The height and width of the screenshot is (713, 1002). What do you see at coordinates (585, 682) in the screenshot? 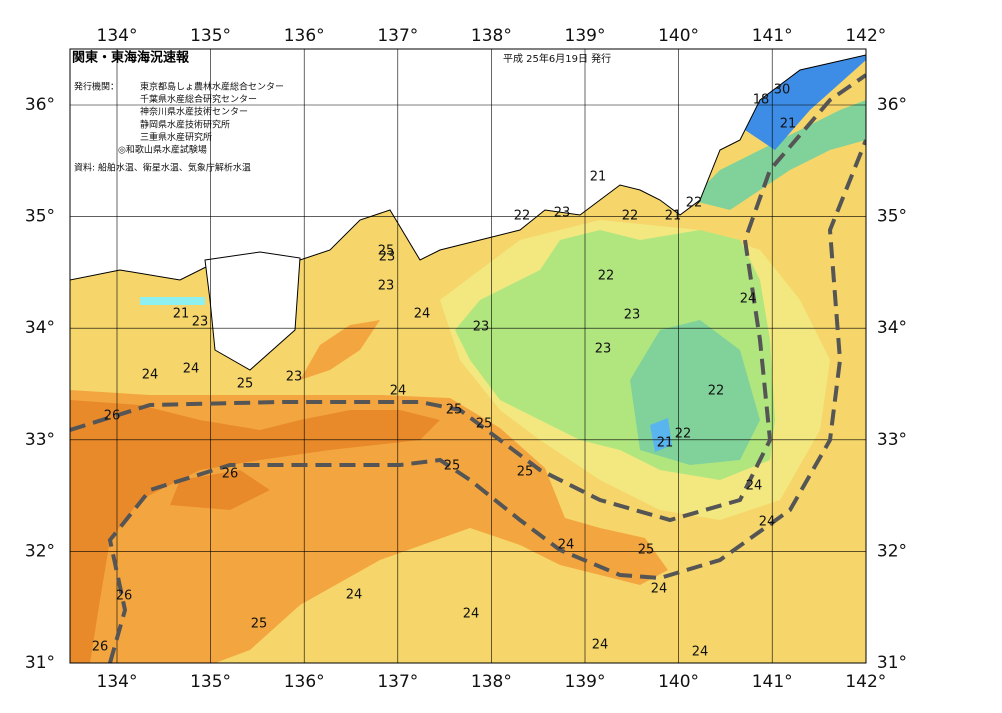
I see `lon-label-bottom: 139°` at bounding box center [585, 682].